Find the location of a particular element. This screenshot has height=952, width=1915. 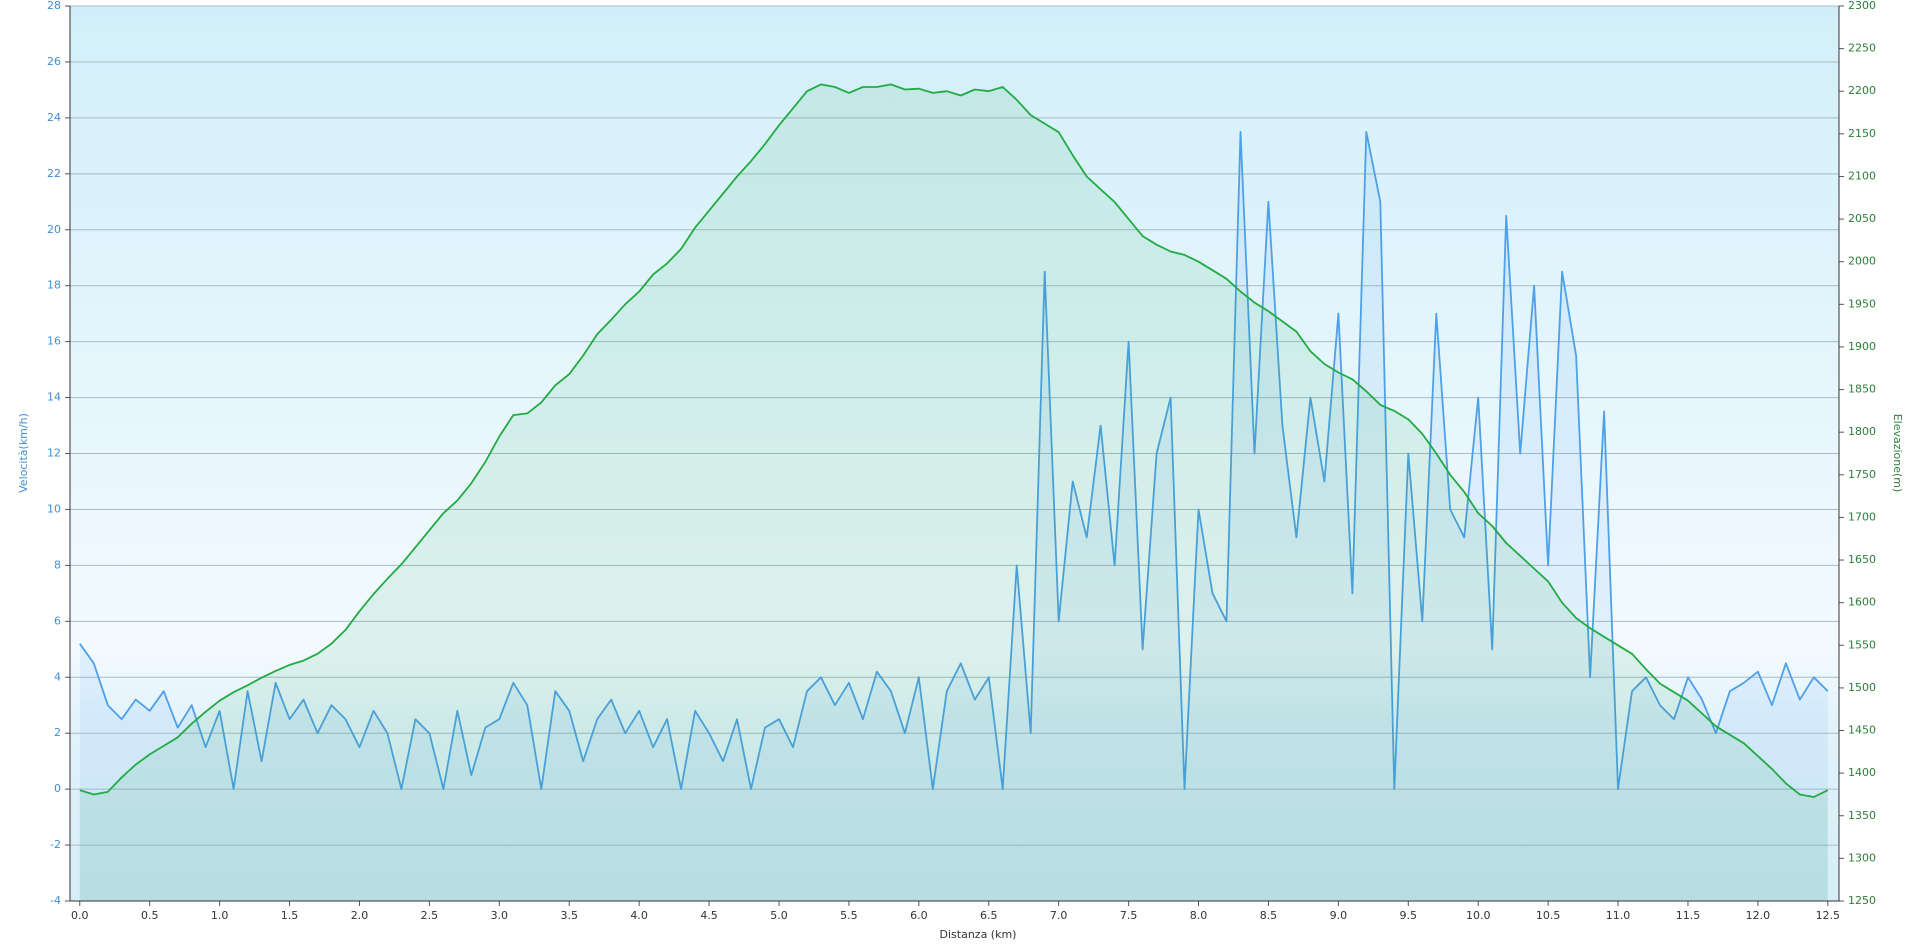

y2-tick-label: 1350 is located at coordinates (1862, 815).